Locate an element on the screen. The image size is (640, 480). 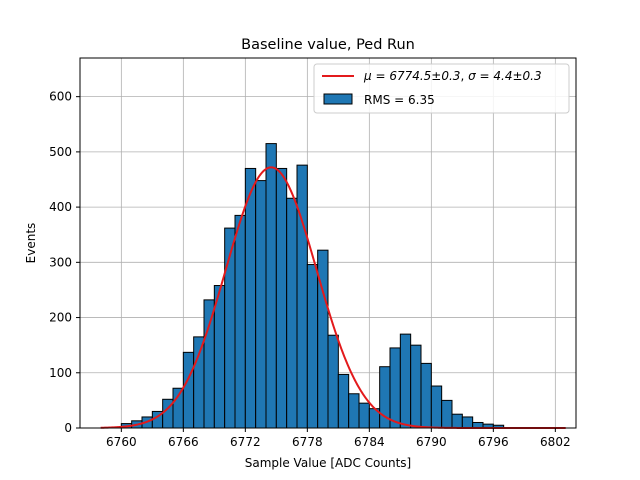
x-tick-label: 6790 is located at coordinates (431, 442).